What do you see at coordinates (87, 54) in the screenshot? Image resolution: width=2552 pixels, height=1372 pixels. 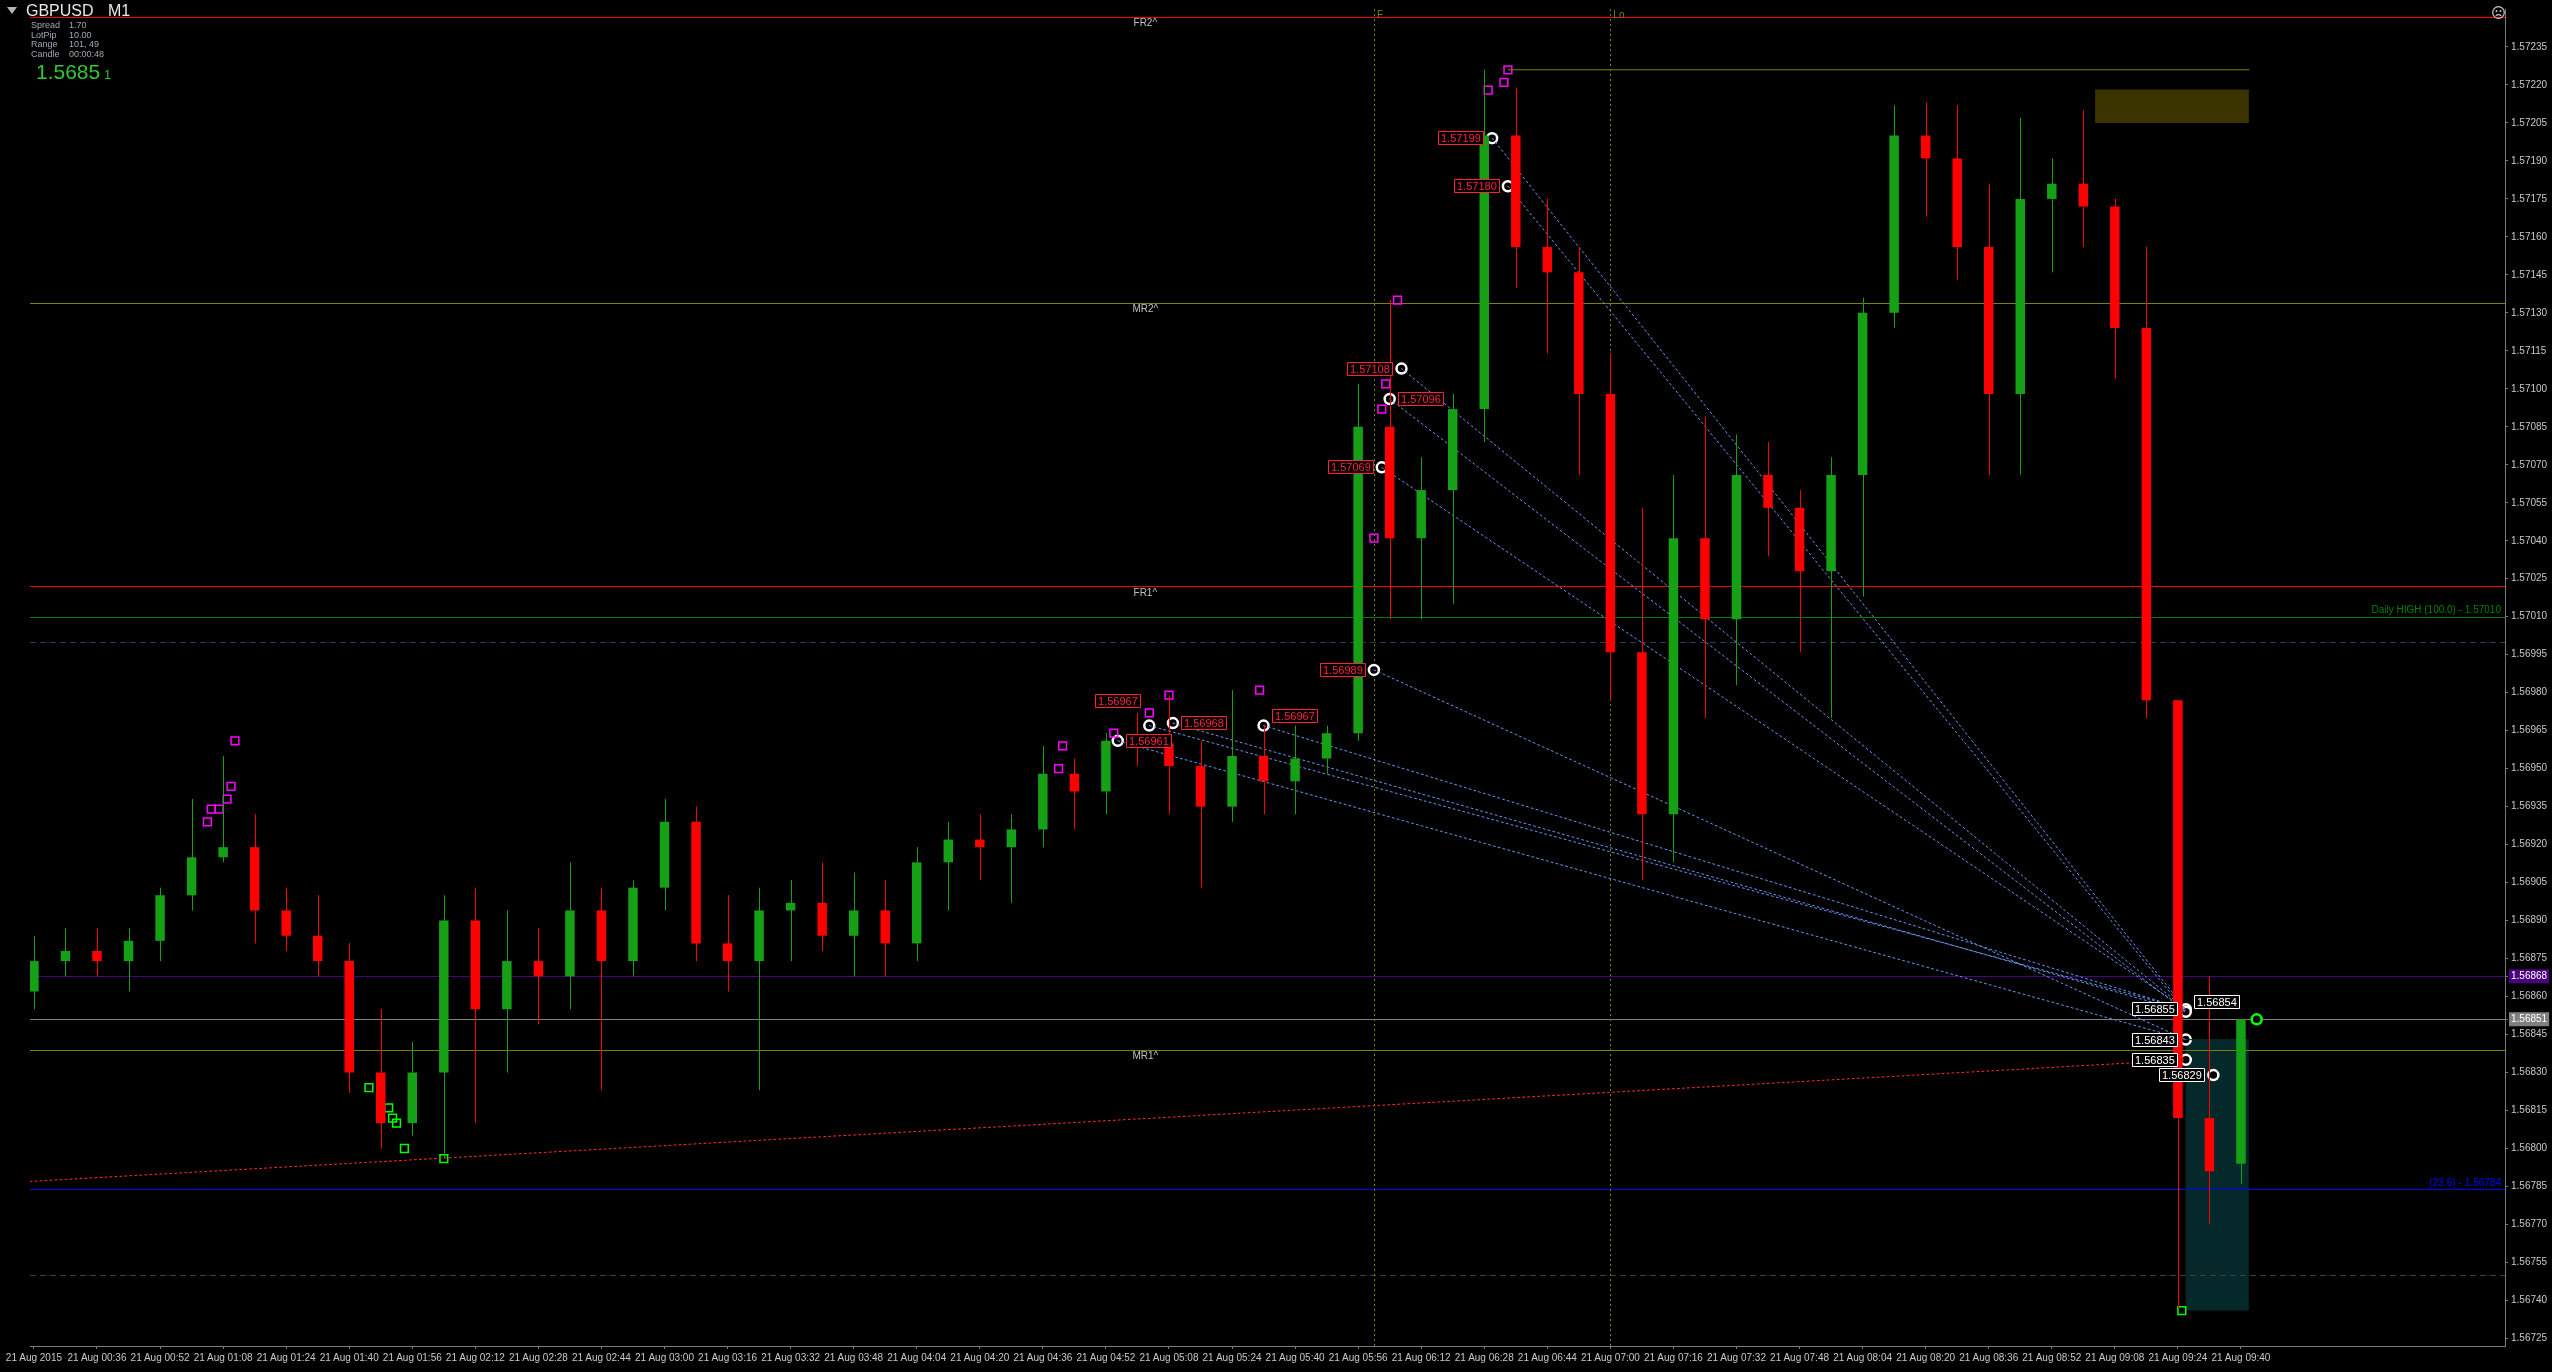 I see `annotation: 00:00:48` at bounding box center [87, 54].